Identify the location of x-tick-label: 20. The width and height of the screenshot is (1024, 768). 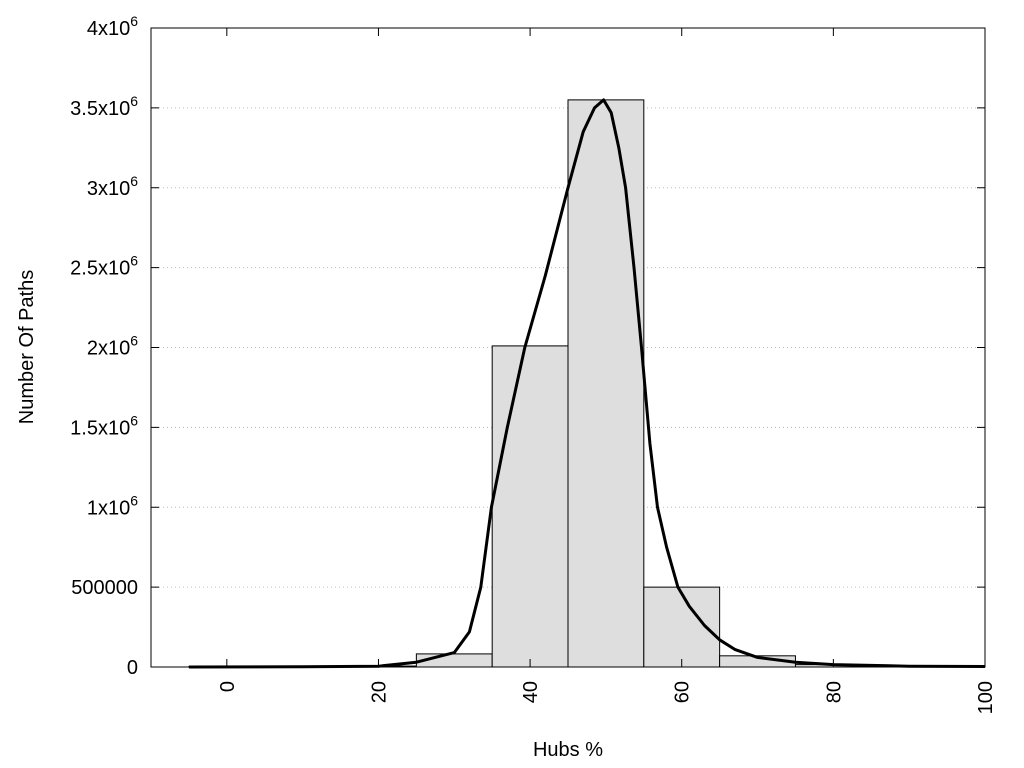
(379, 692).